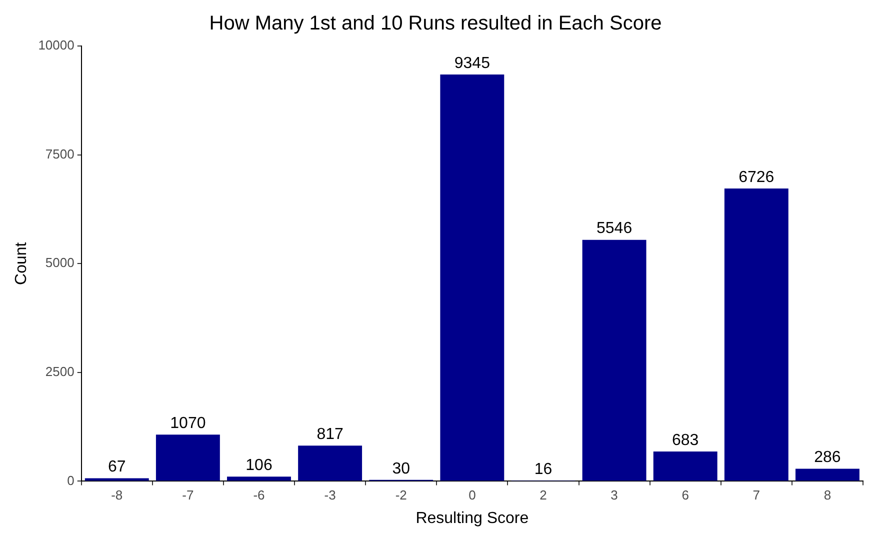  What do you see at coordinates (472, 518) in the screenshot?
I see `x-axis-title: Resulting Score` at bounding box center [472, 518].